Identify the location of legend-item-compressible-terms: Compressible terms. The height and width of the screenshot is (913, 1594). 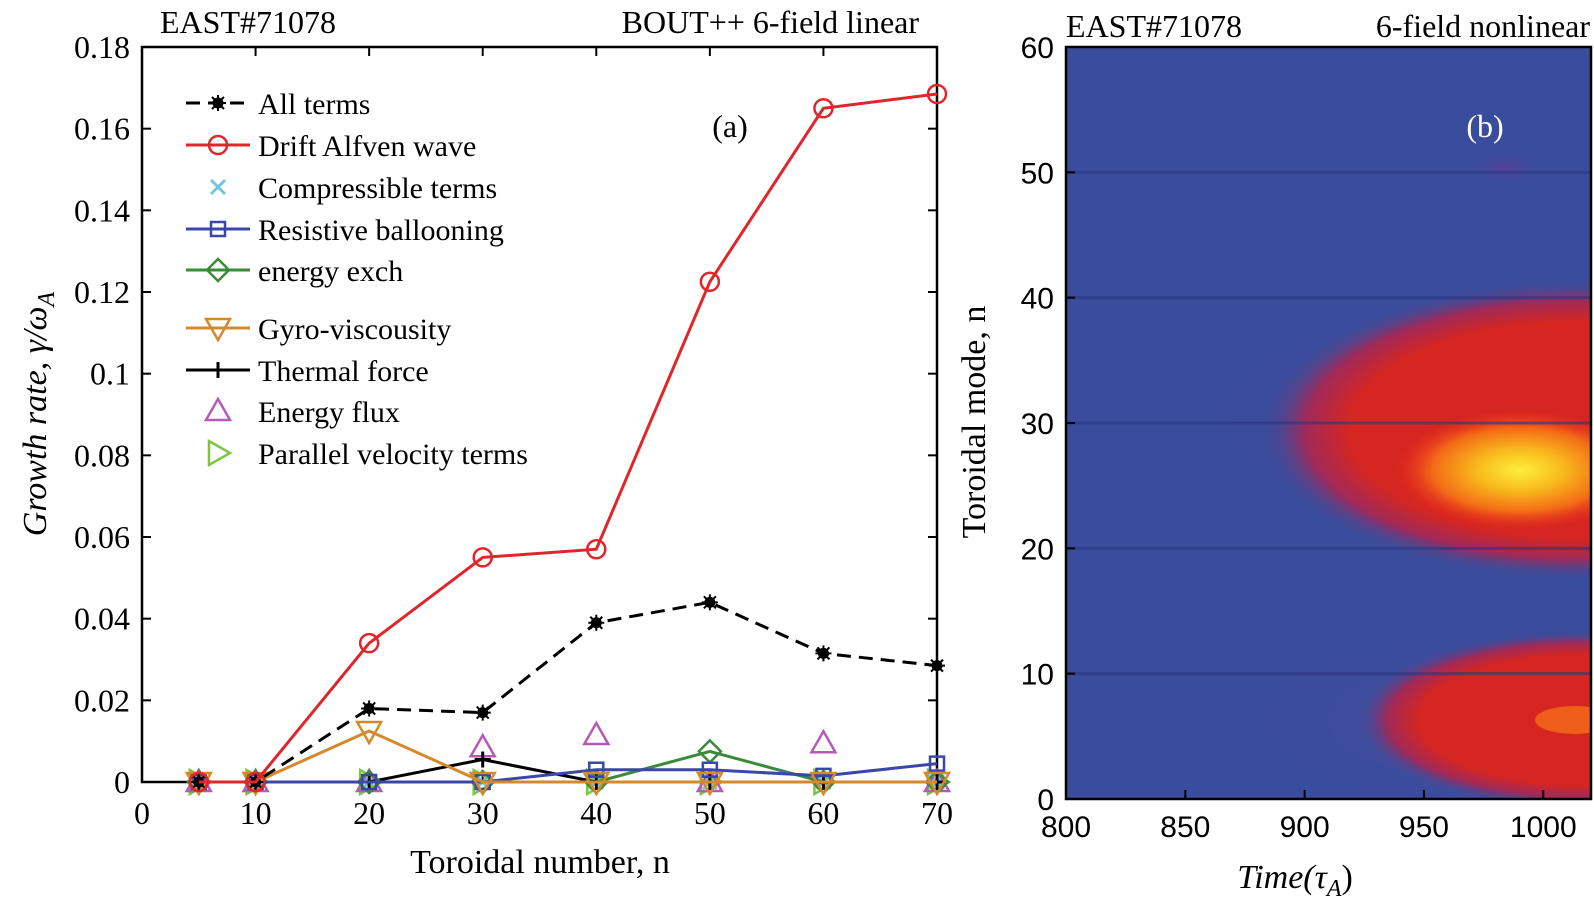
(353, 188).